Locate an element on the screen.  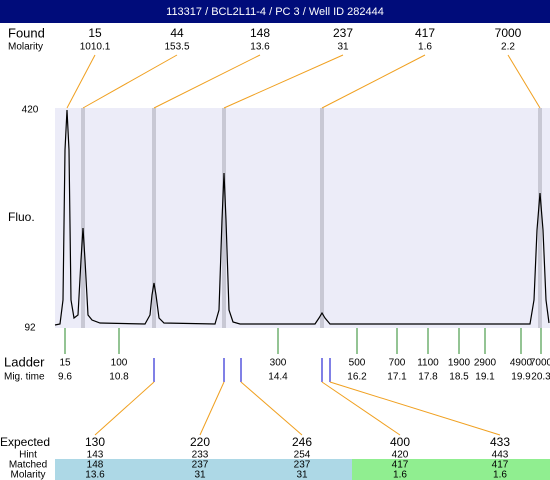
mig-time-label: Mig. time is located at coordinates (24, 377).